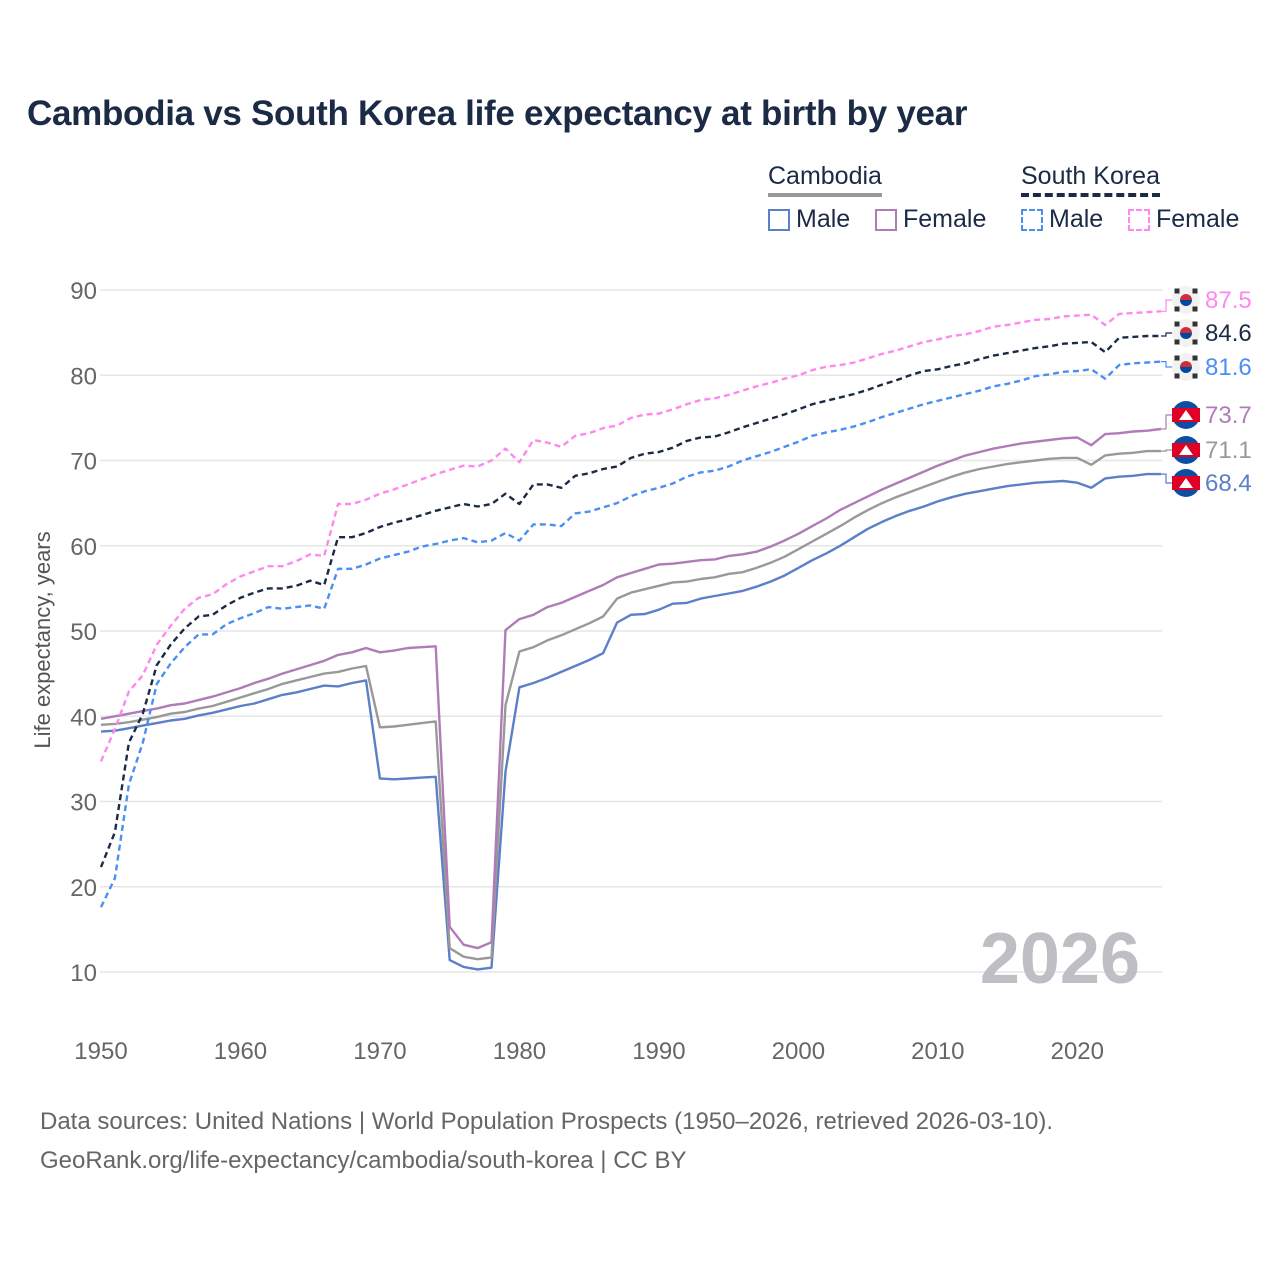  What do you see at coordinates (83, 717) in the screenshot?
I see `y-tick-label: 40` at bounding box center [83, 717].